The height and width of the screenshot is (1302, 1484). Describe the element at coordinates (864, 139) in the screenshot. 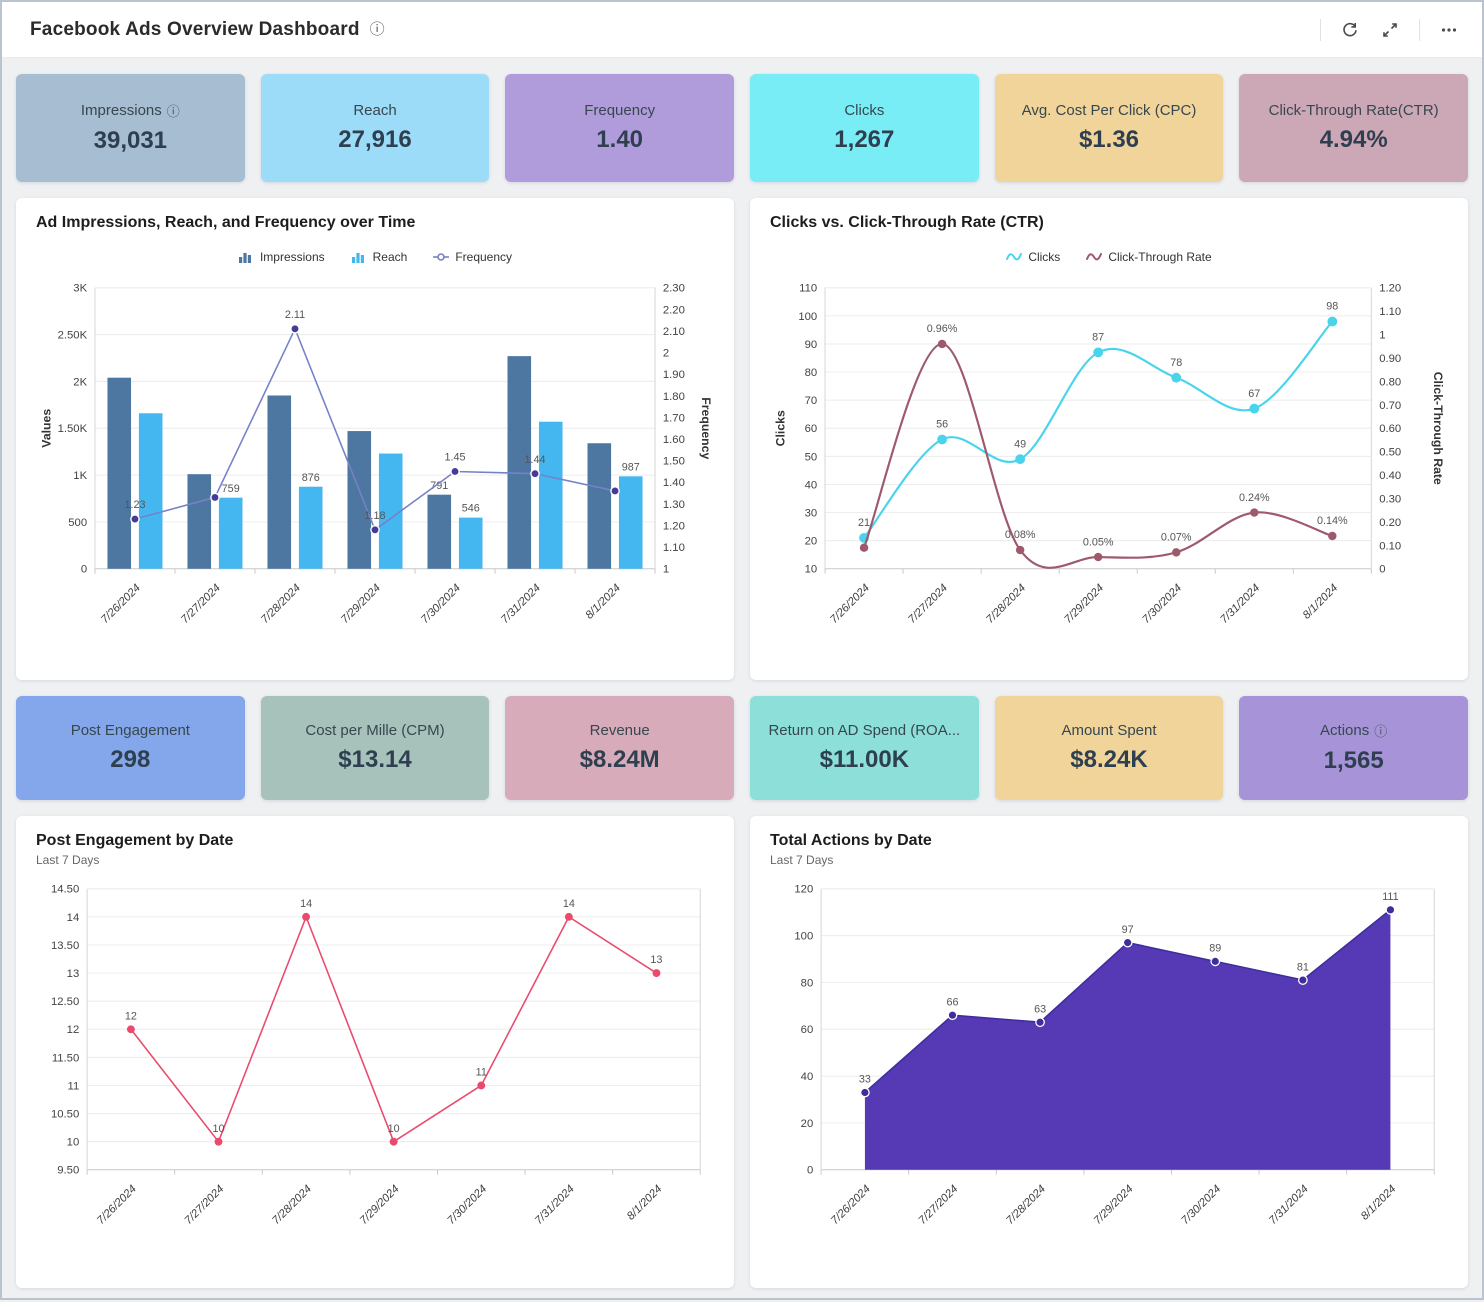

I see `kpi-value: 1,267` at that location.